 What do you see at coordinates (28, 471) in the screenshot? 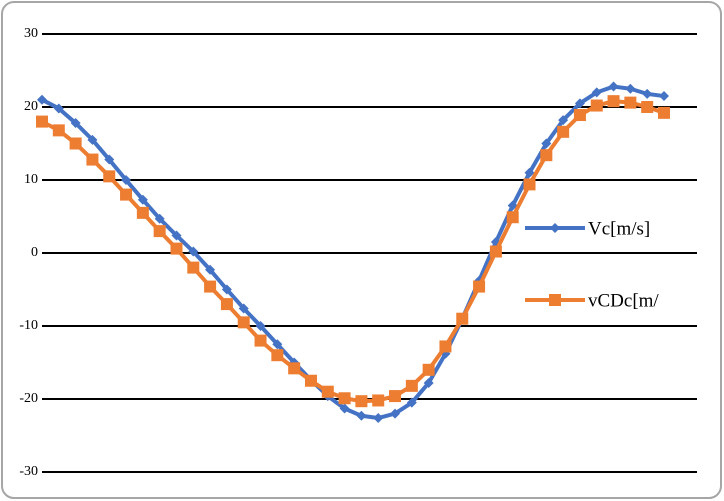
I see `y-tick-label: -30` at bounding box center [28, 471].